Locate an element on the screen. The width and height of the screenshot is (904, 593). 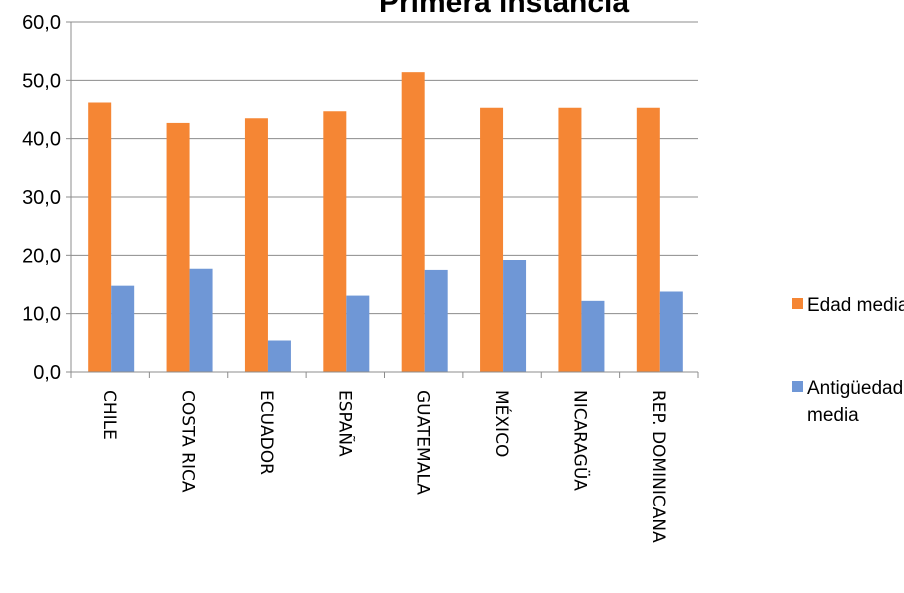
x-tick-label-nicaragua: NICARAGÜA is located at coordinates (580, 440).